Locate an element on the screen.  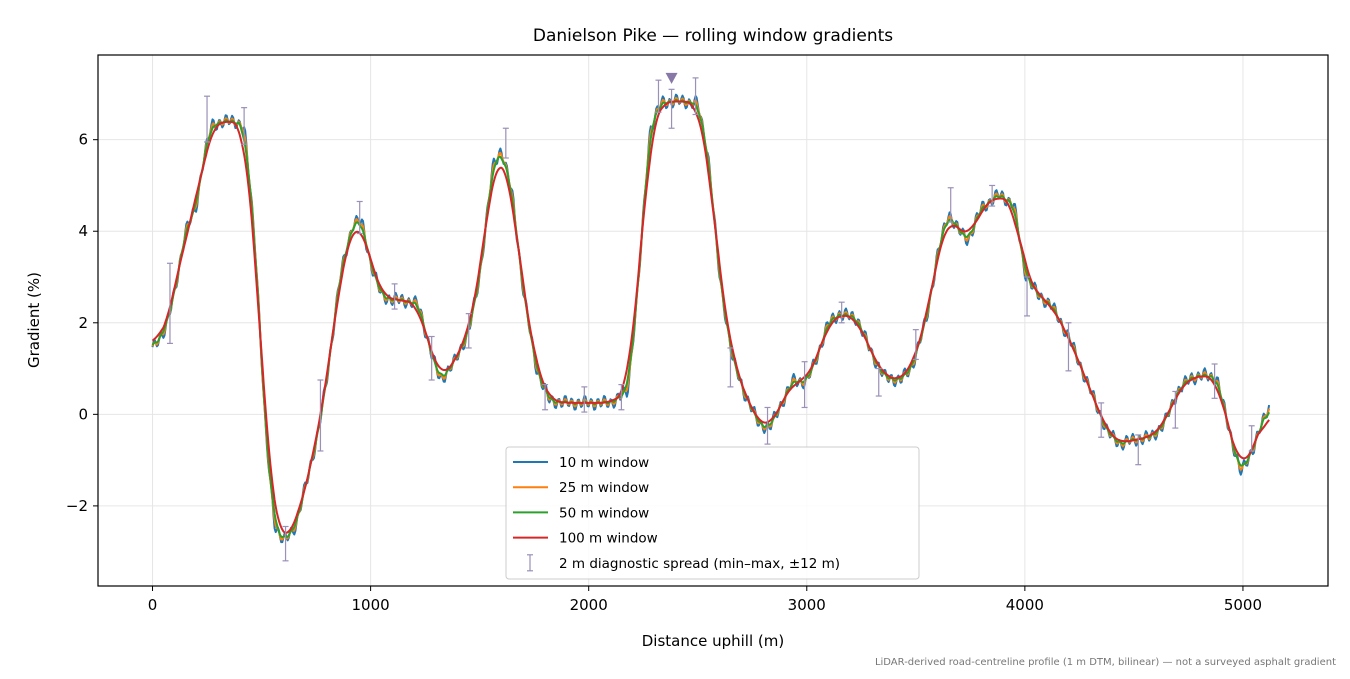
x-tick-label: 5000 is located at coordinates (1243, 605).